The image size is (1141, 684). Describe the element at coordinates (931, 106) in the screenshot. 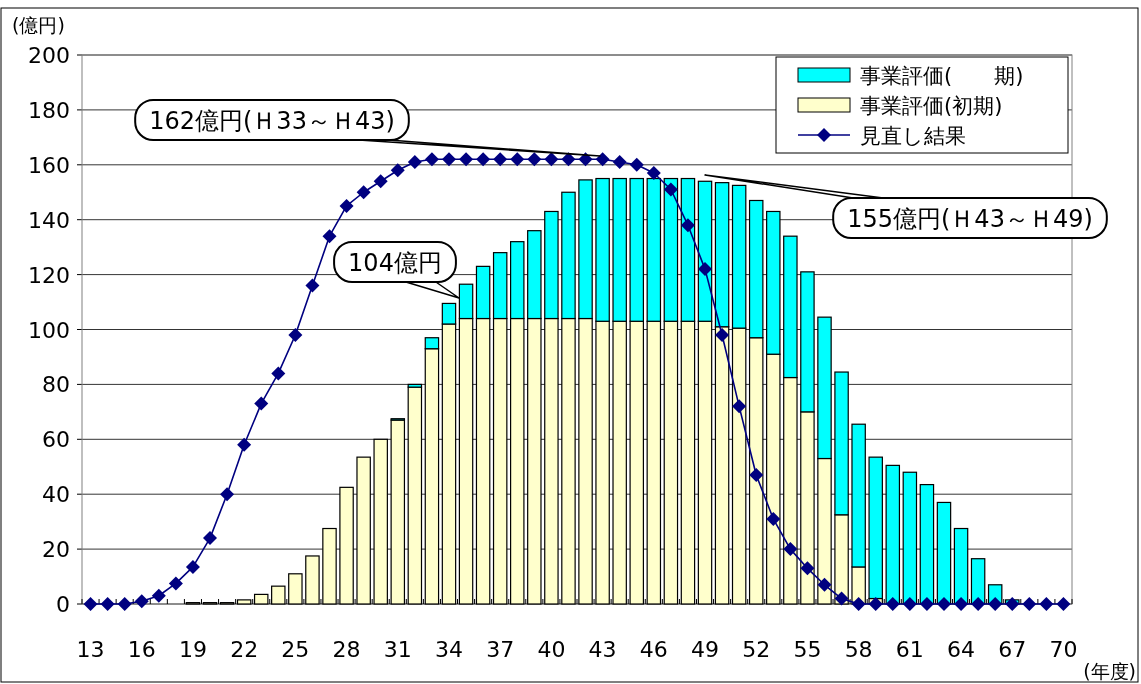

I see `legend-label: 事業評価(初期)` at that location.